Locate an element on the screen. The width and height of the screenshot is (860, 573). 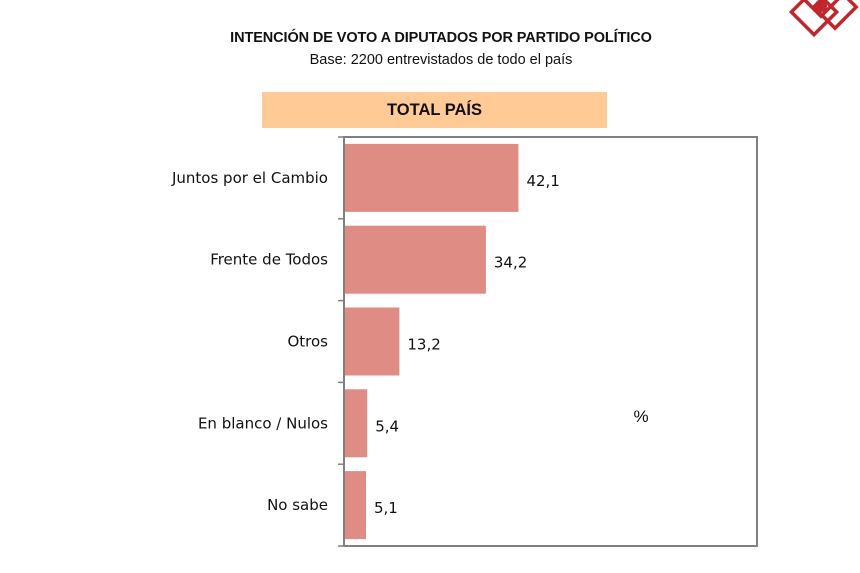
brand-diamond-logo-icon is located at coordinates (823, 19).